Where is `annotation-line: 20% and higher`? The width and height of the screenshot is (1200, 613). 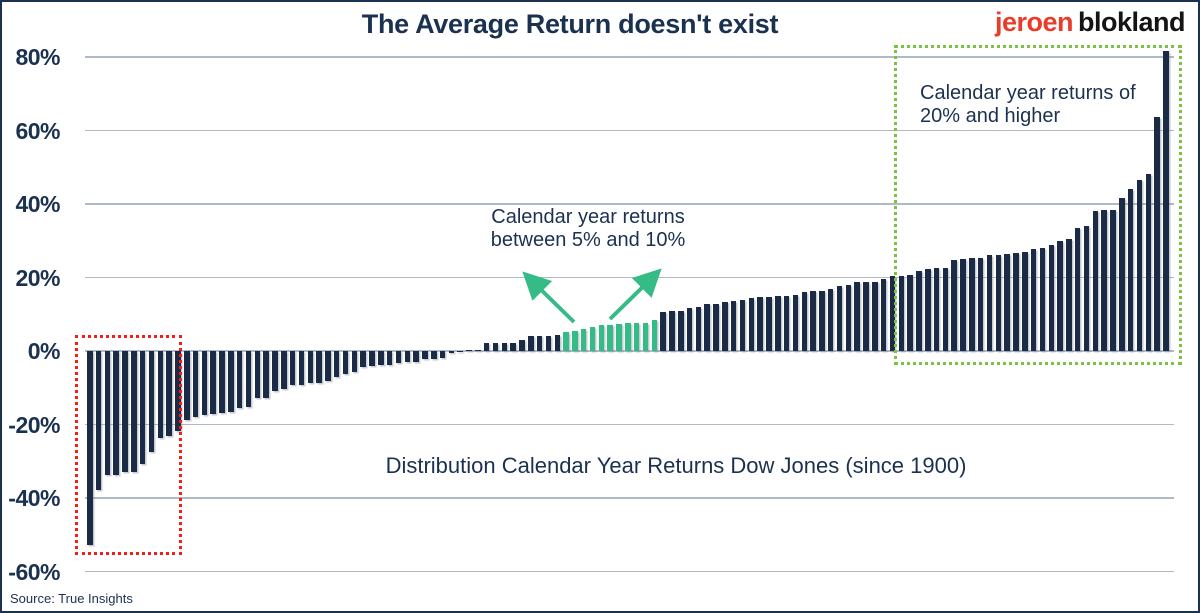
annotation-line: 20% and higher is located at coordinates (990, 116).